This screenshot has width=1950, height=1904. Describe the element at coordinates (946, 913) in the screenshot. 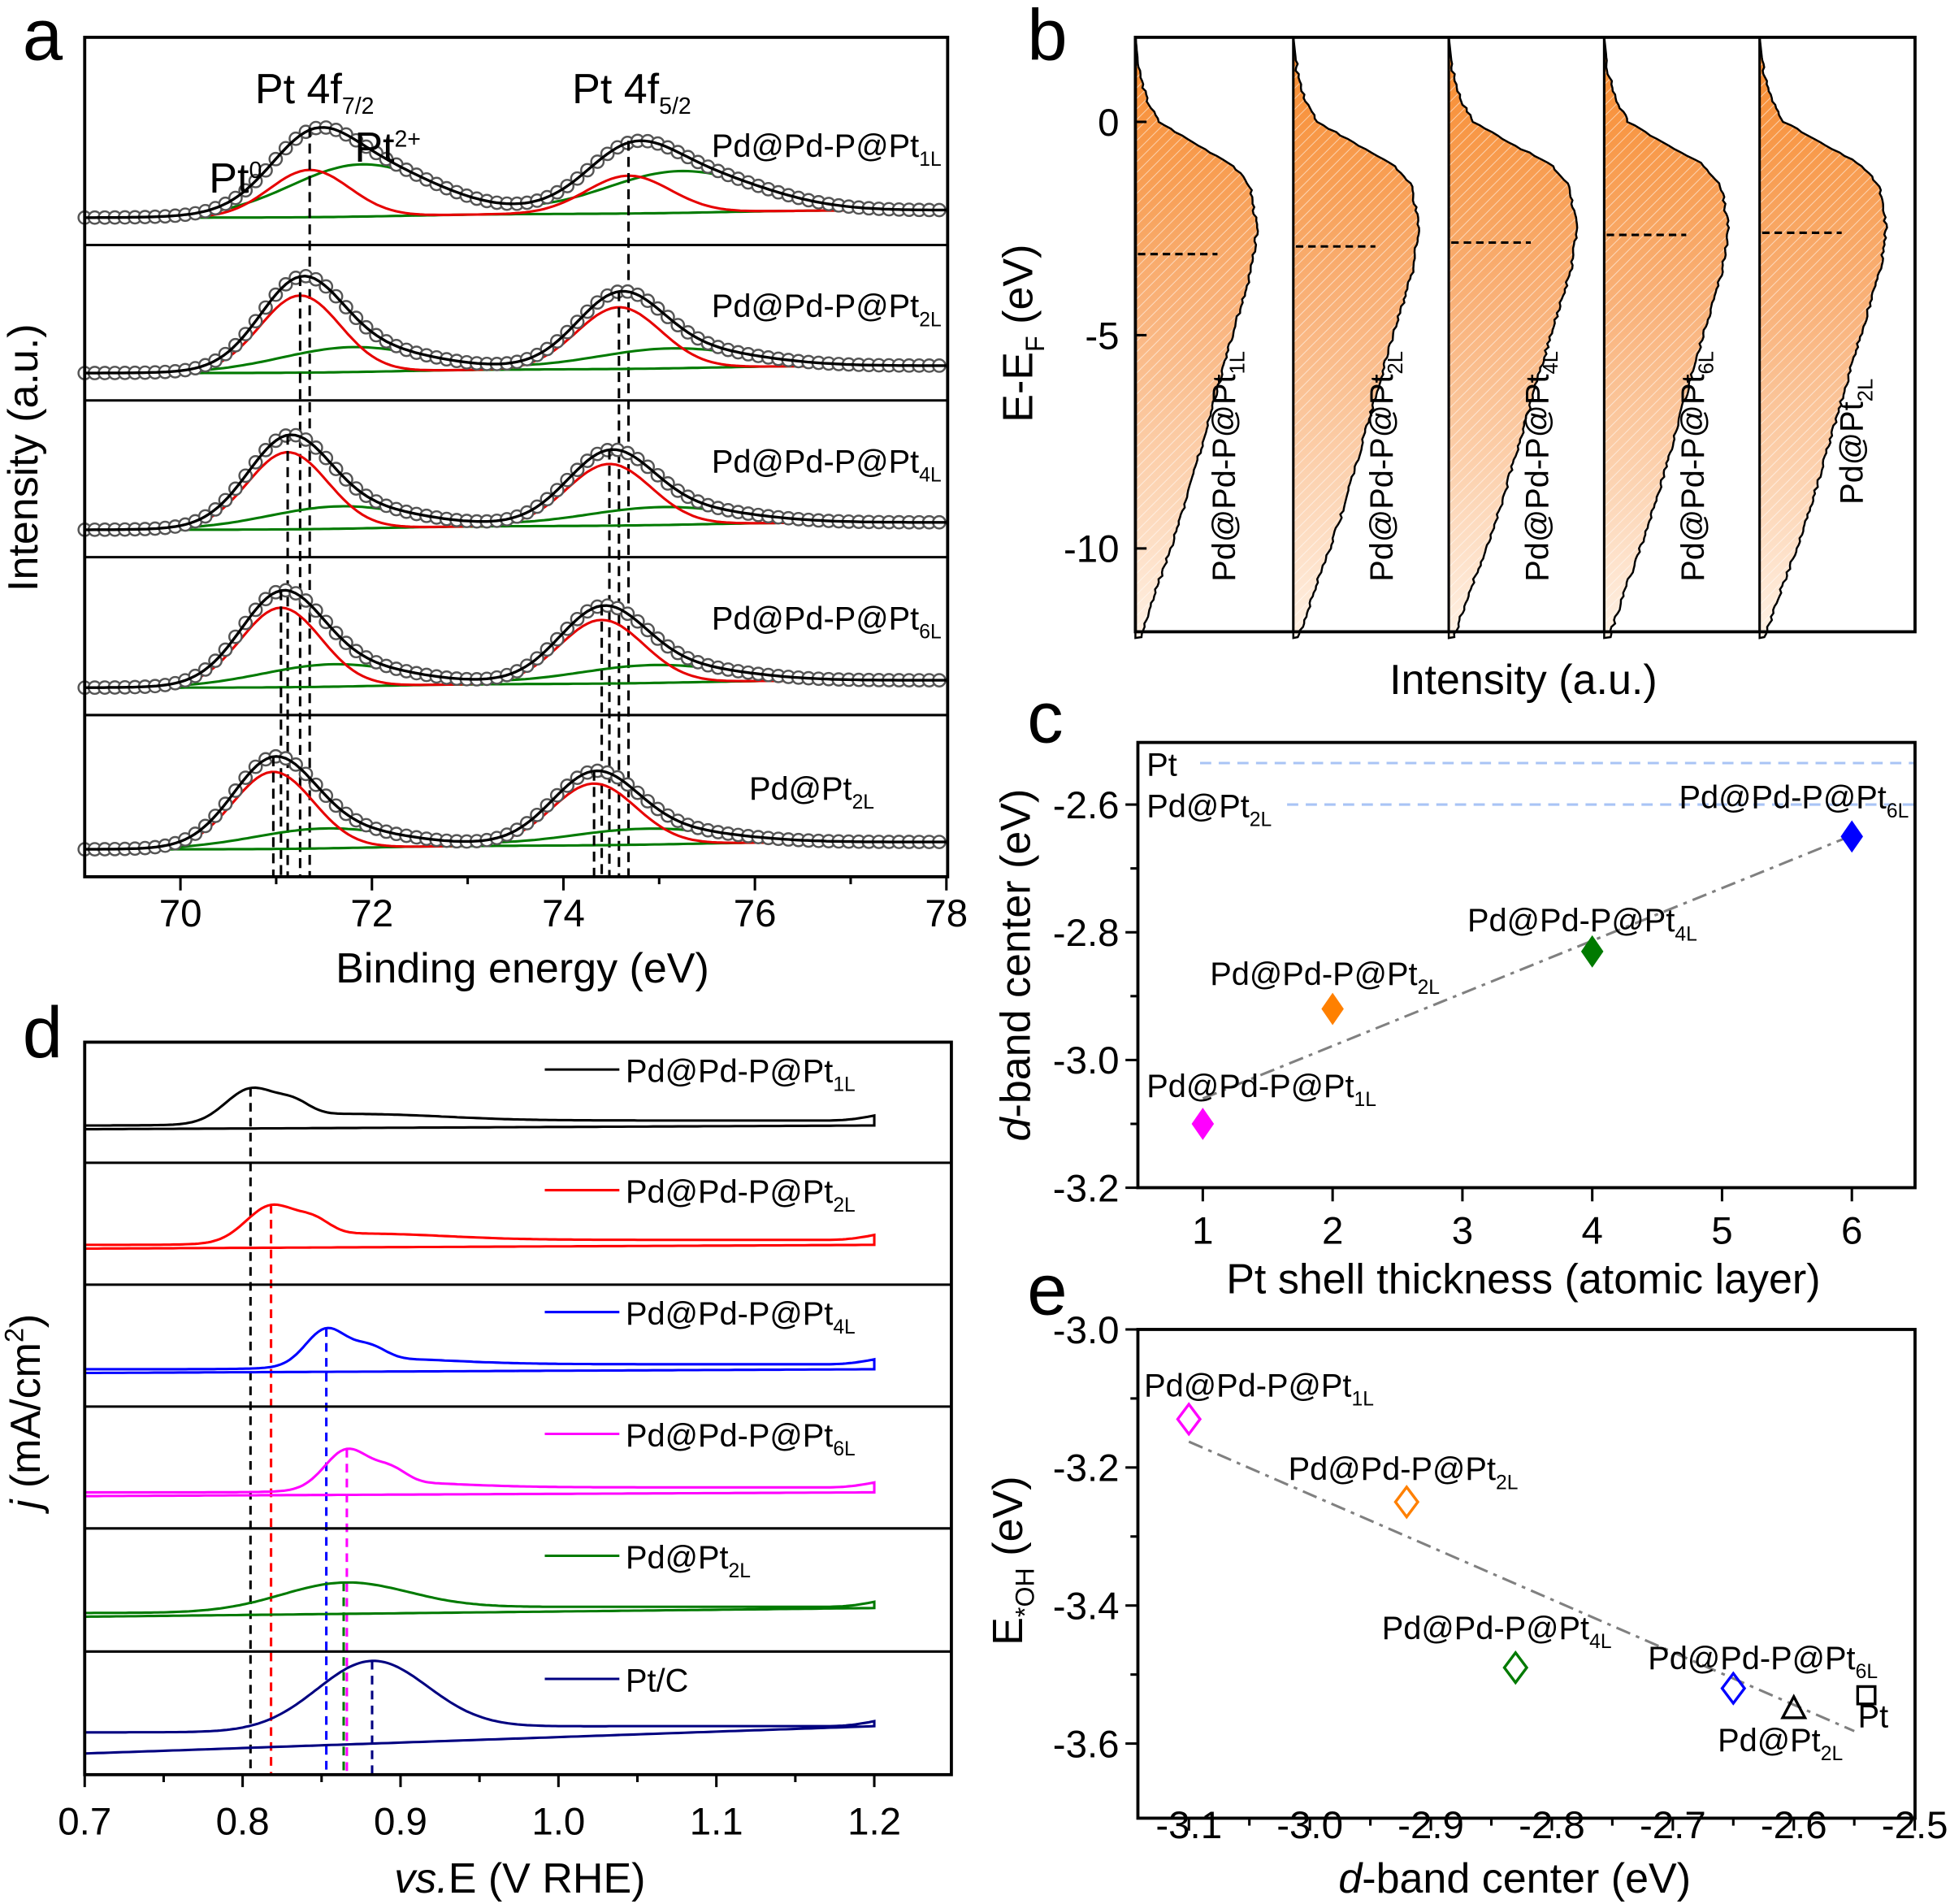

I see `x-tick-label: 78` at that location.